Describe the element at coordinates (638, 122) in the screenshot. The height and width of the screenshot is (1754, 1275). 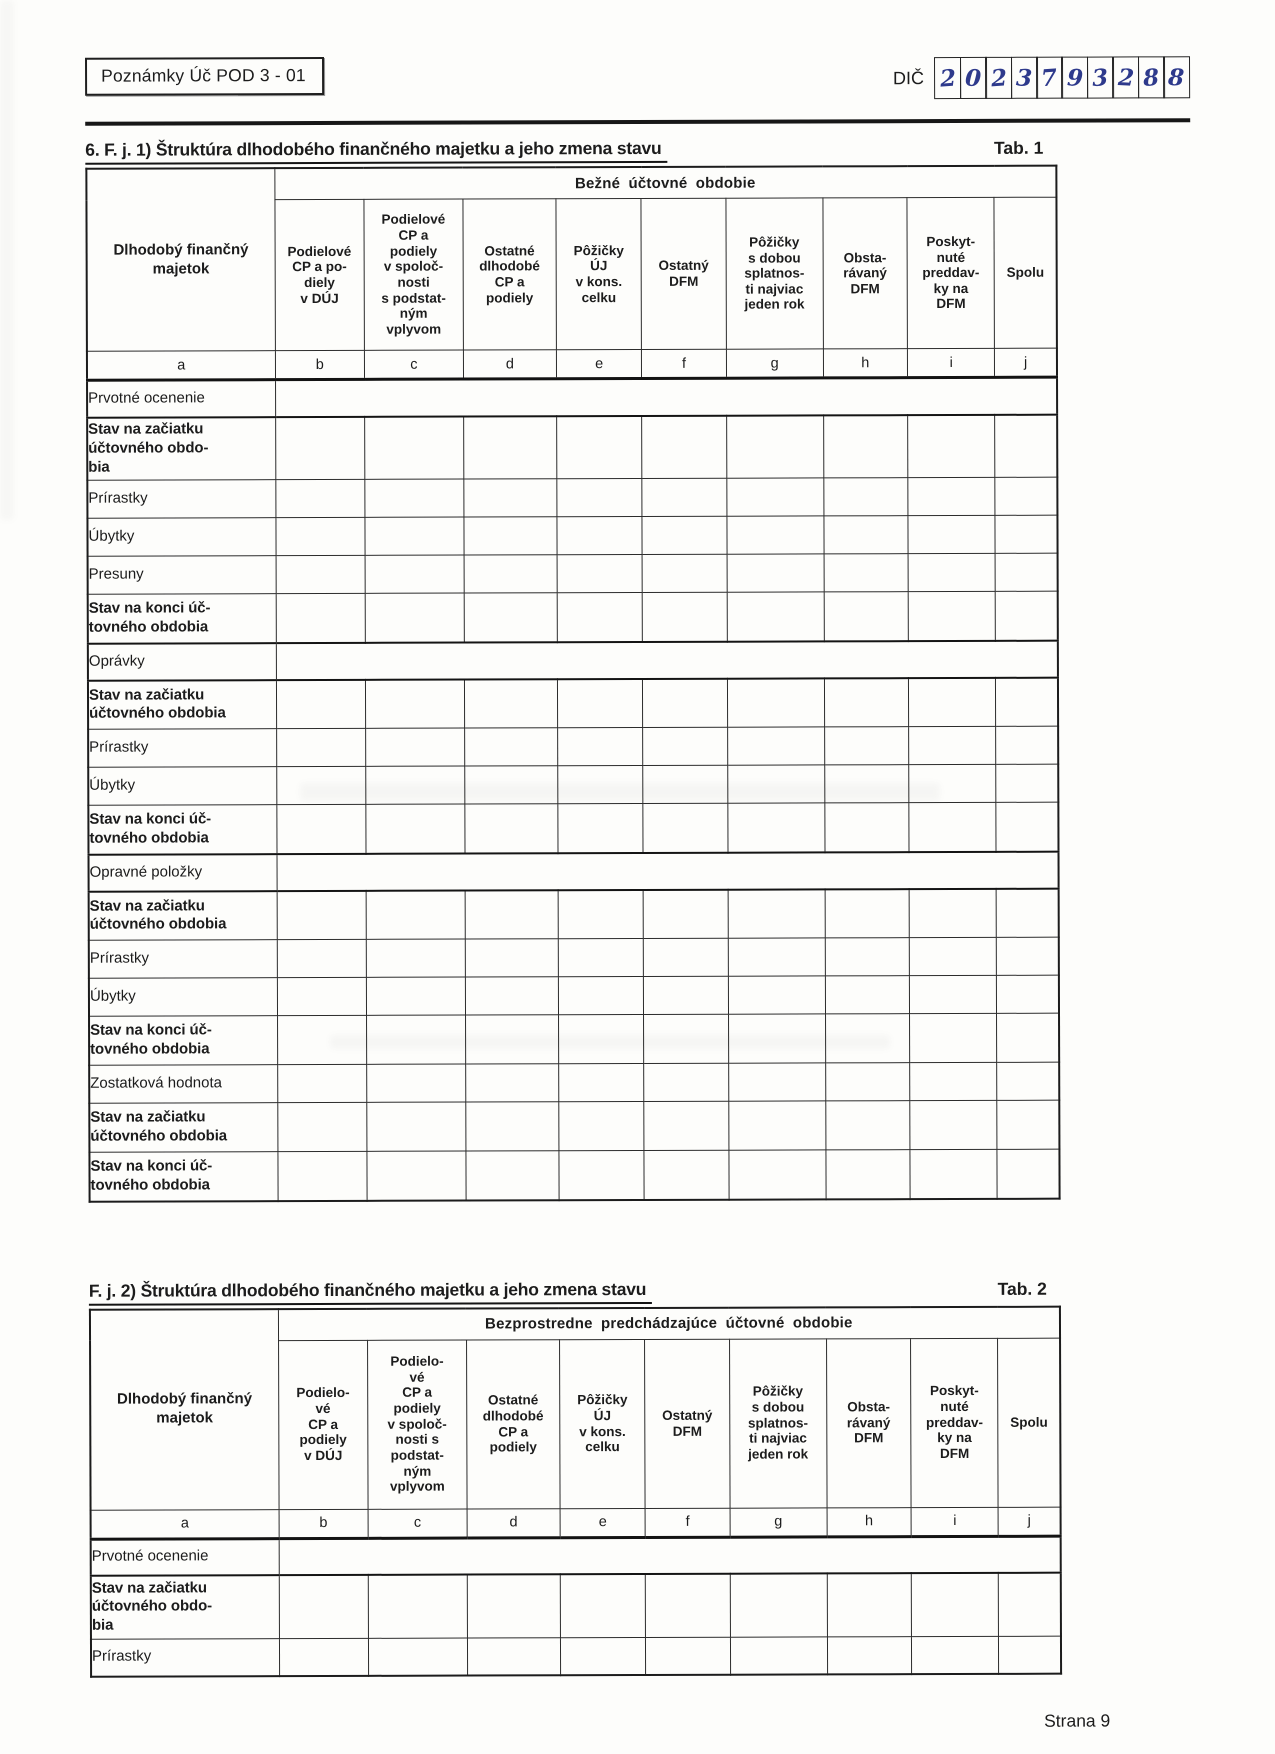
I see `header-divider` at that location.